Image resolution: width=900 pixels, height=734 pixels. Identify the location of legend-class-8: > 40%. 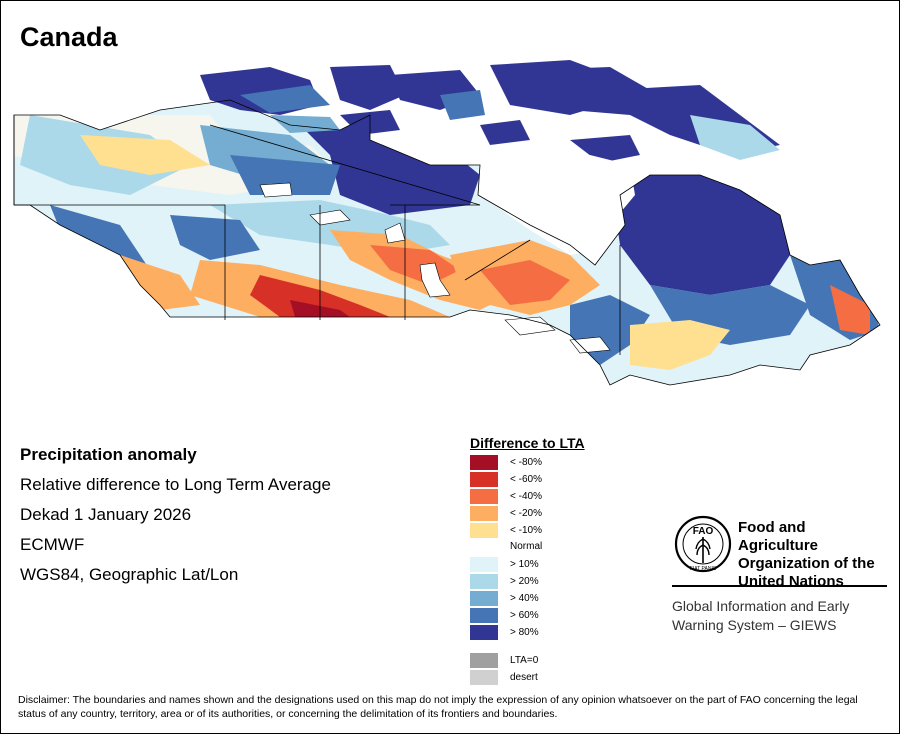
(504, 598).